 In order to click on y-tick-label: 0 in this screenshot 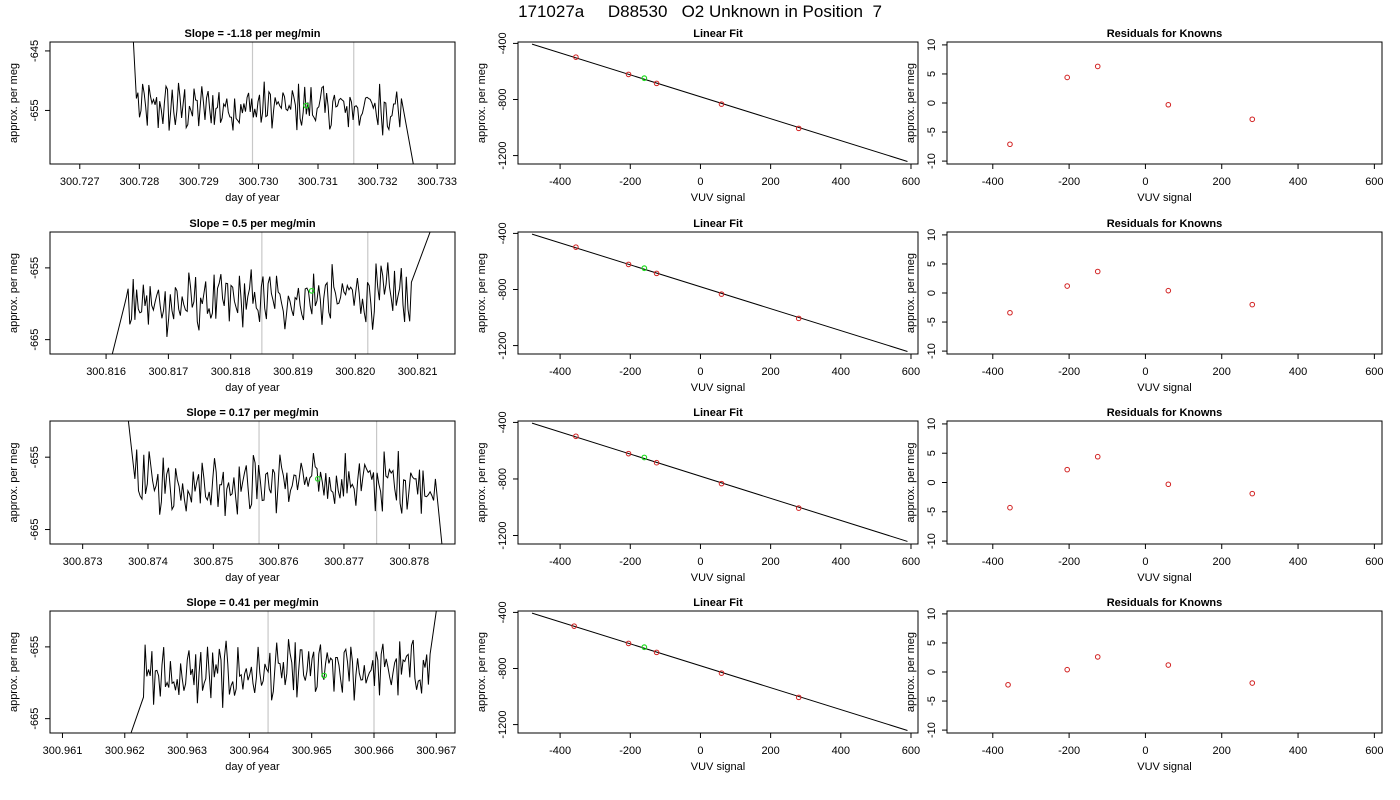, I will do `click(932, 482)`.